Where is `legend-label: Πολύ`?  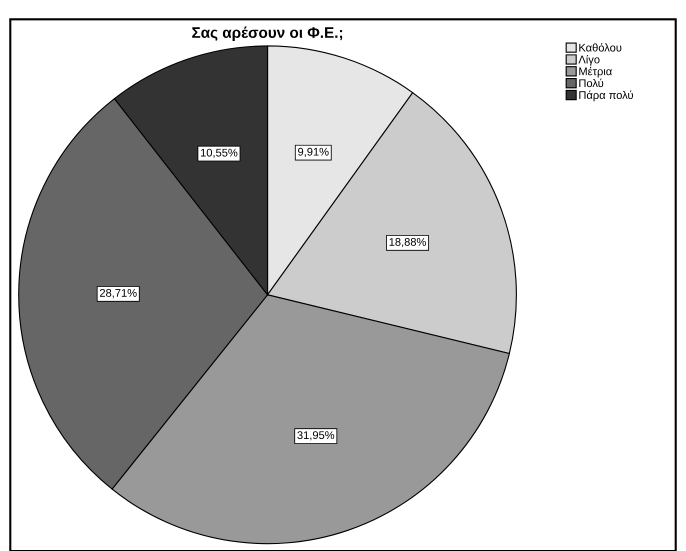 legend-label: Πολύ is located at coordinates (591, 83).